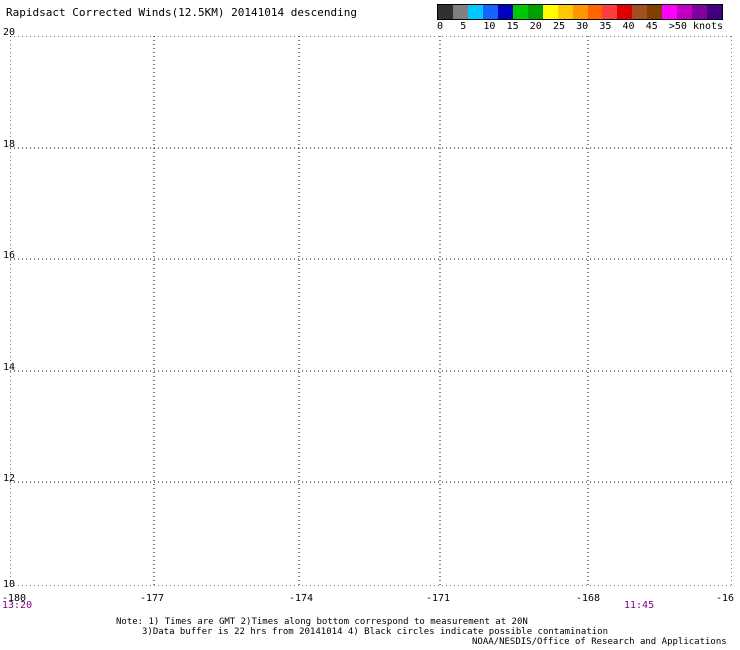 The height and width of the screenshot is (650, 740). I want to click on time-label-left: 13:20, so click(17, 605).